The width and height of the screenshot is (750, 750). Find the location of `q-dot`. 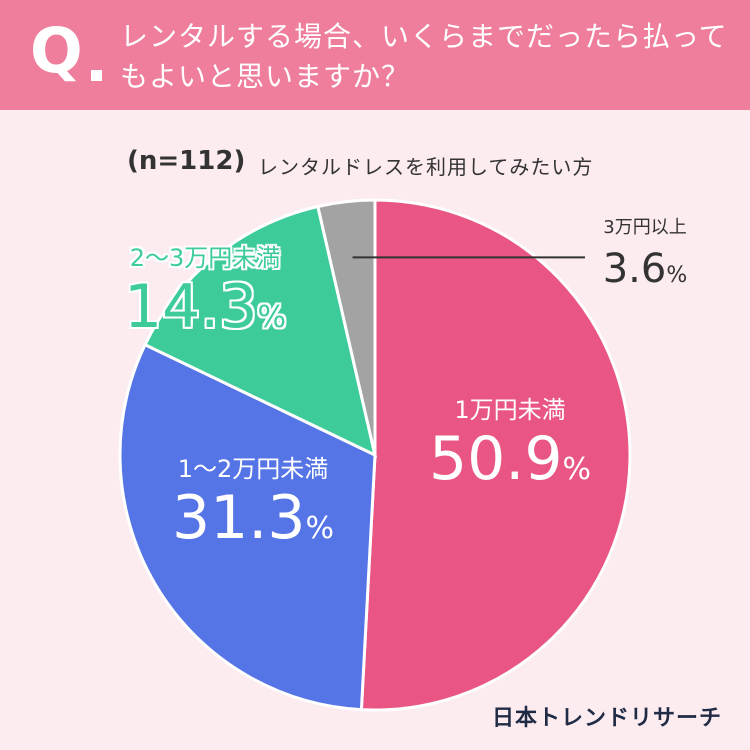

q-dot is located at coordinates (96, 75).